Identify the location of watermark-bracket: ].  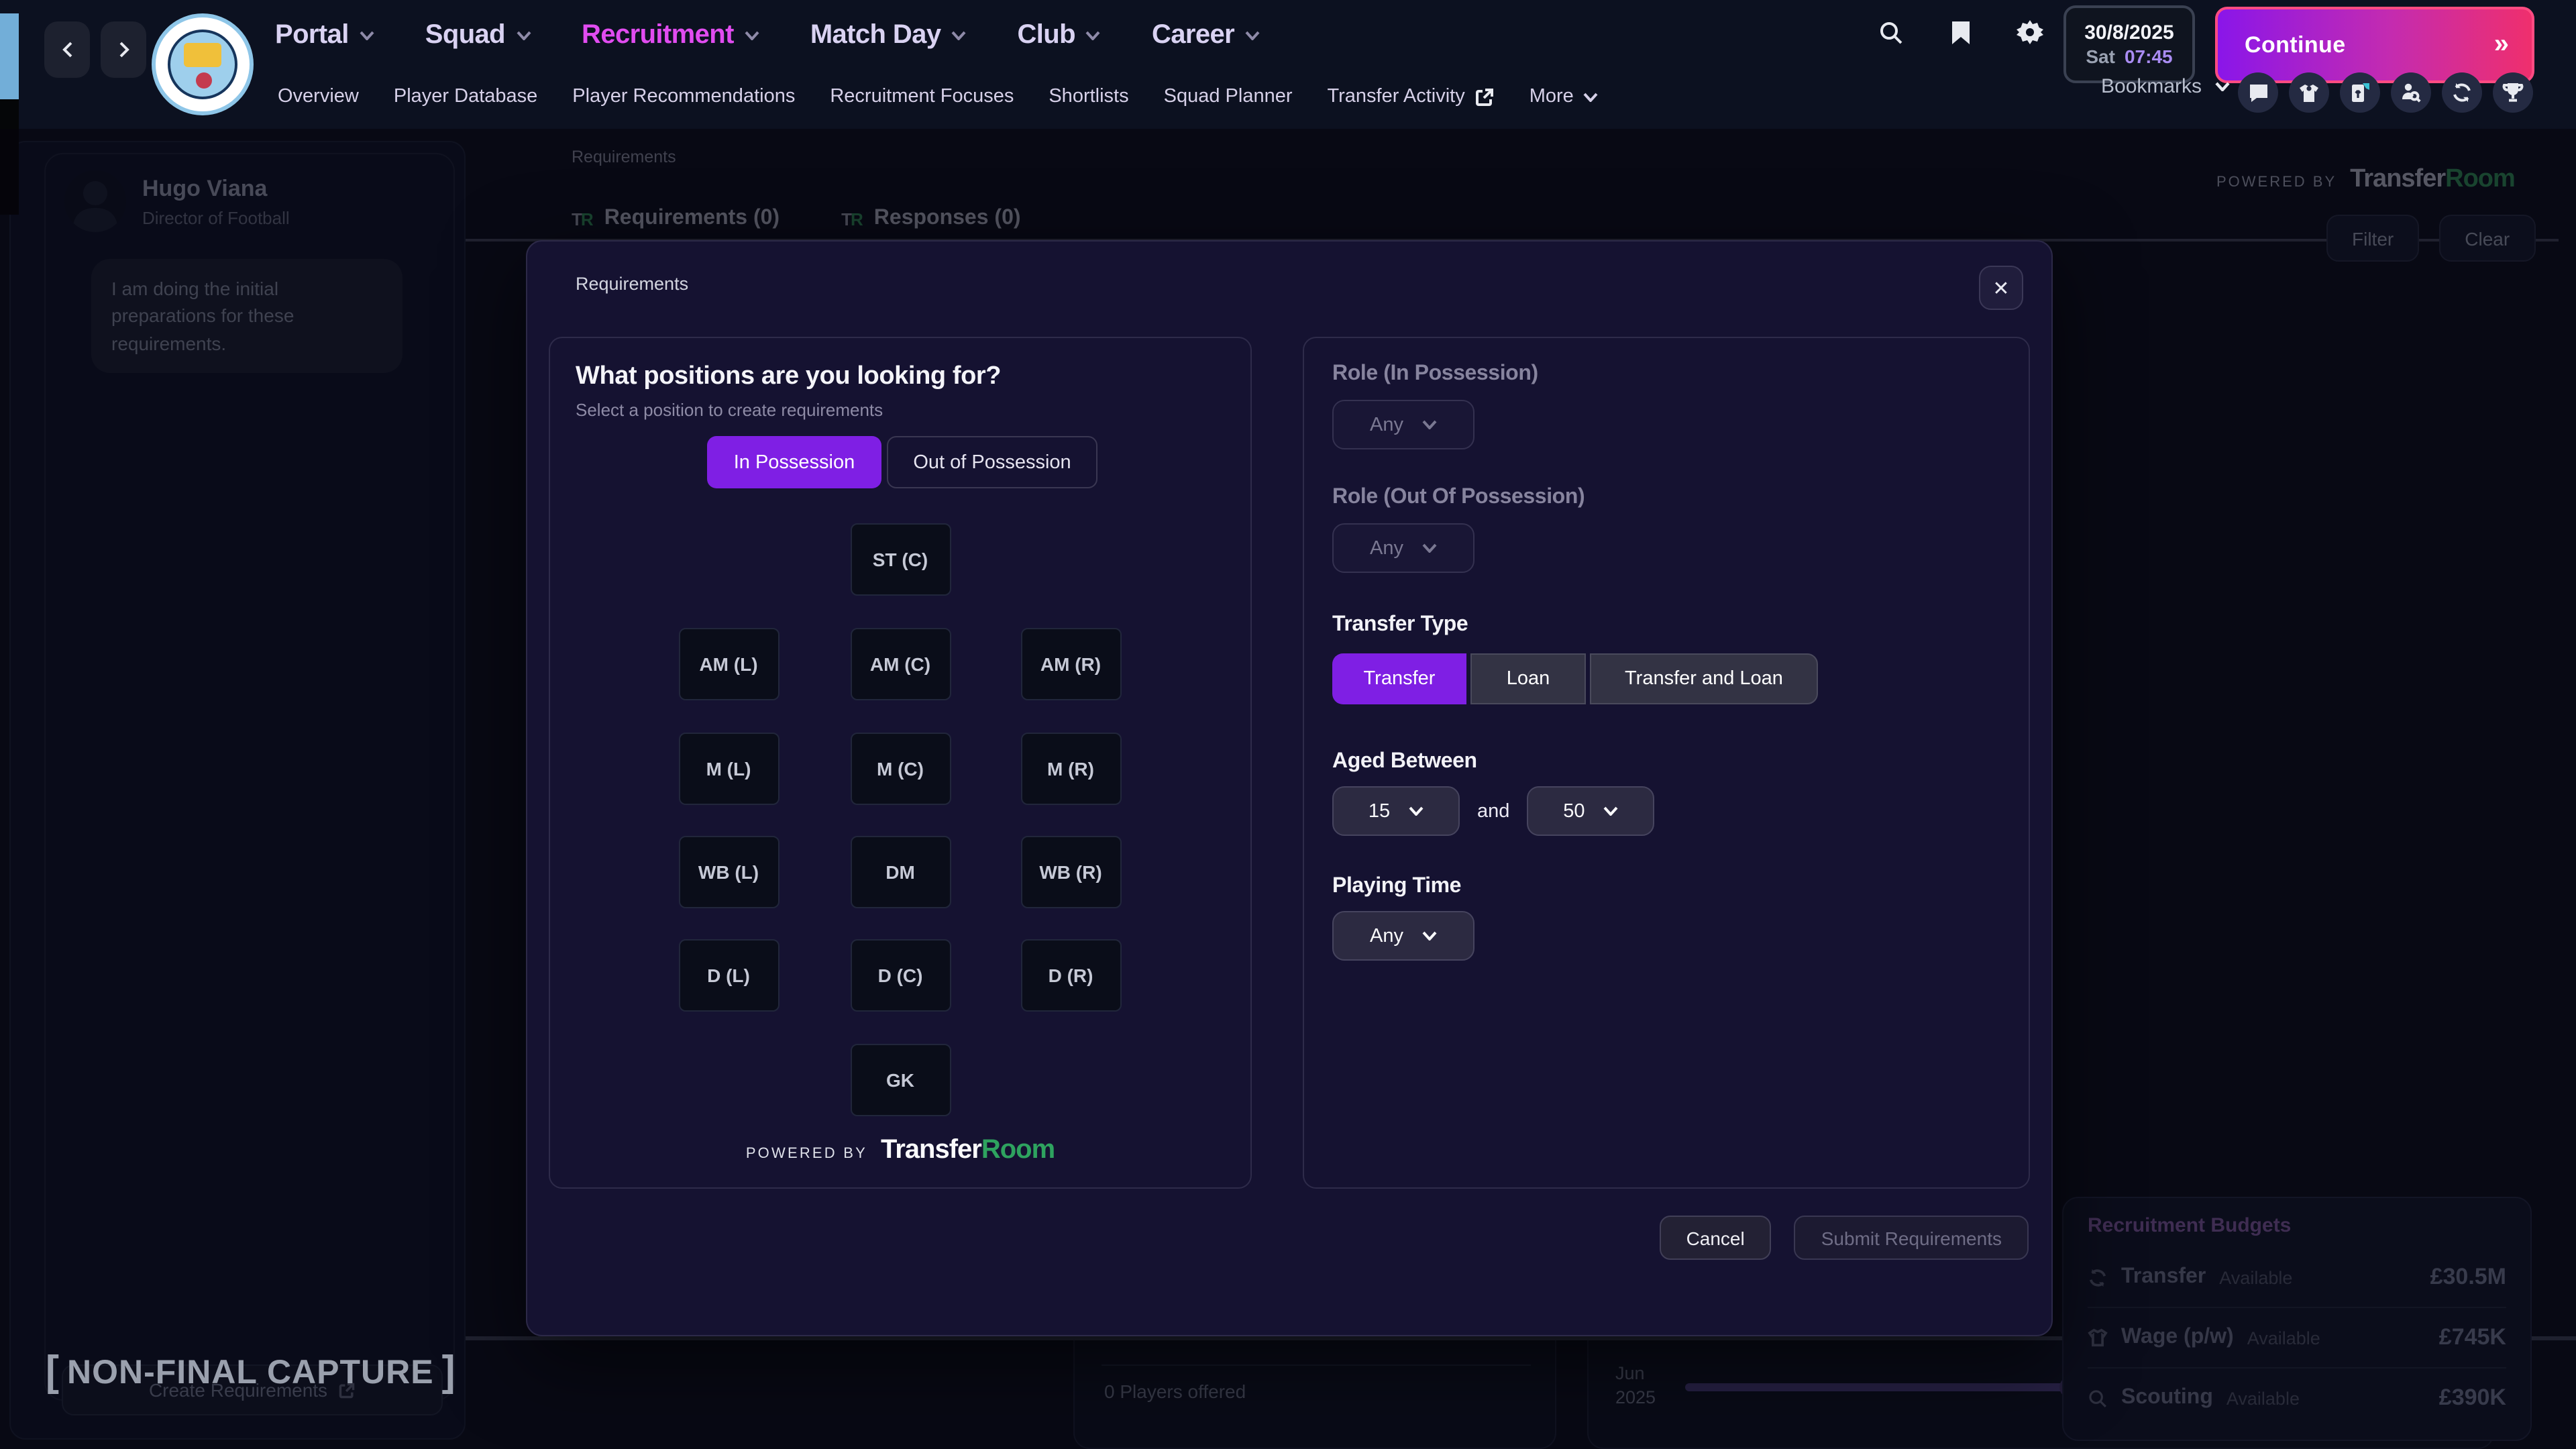
(448, 1371).